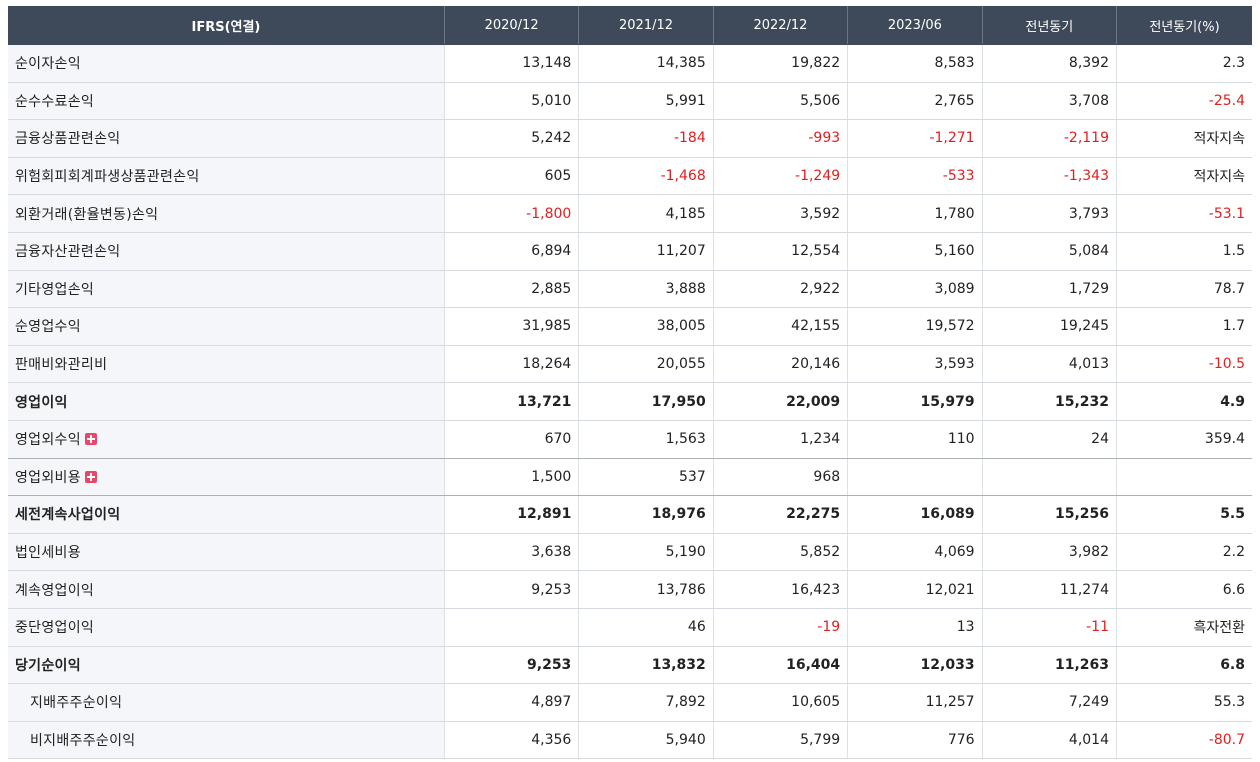 Image resolution: width=1260 pixels, height=762 pixels. What do you see at coordinates (226, 63) in the screenshot?
I see `row-label: 순이자손익` at bounding box center [226, 63].